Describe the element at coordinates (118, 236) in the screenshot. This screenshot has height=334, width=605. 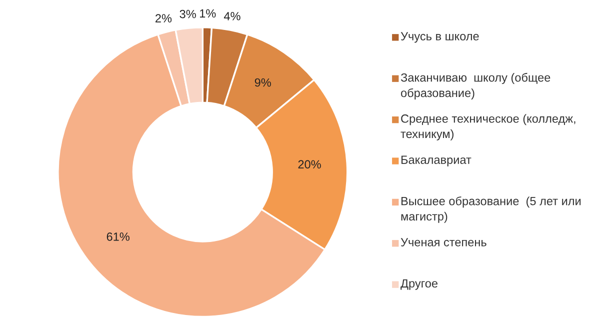
I see `data-label: 61%` at that location.